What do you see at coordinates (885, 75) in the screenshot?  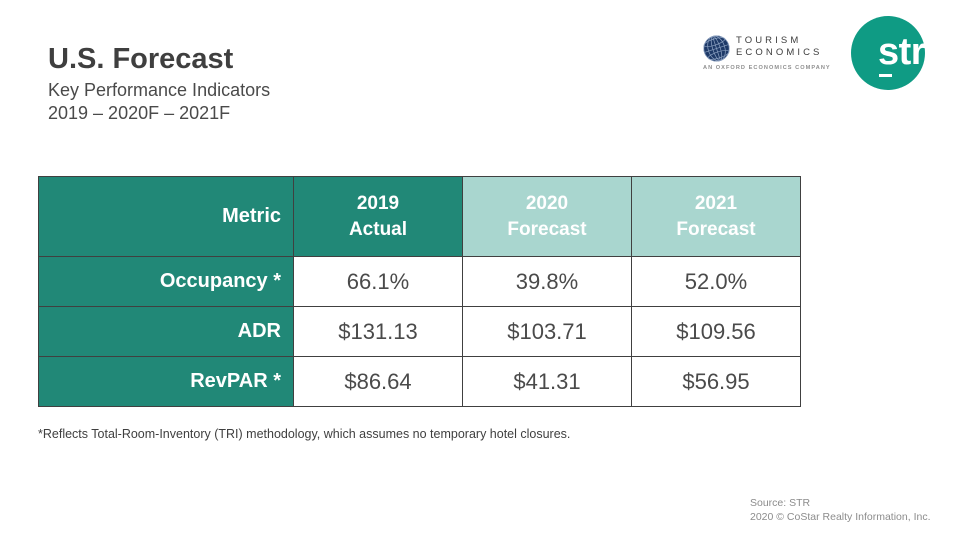 I see `str-logo-underline` at bounding box center [885, 75].